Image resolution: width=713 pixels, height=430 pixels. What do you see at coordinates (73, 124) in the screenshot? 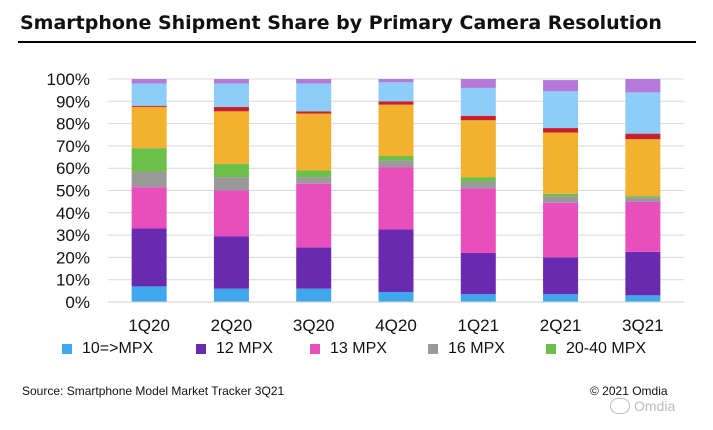
I see `y-tick-label: 80%` at bounding box center [73, 124].